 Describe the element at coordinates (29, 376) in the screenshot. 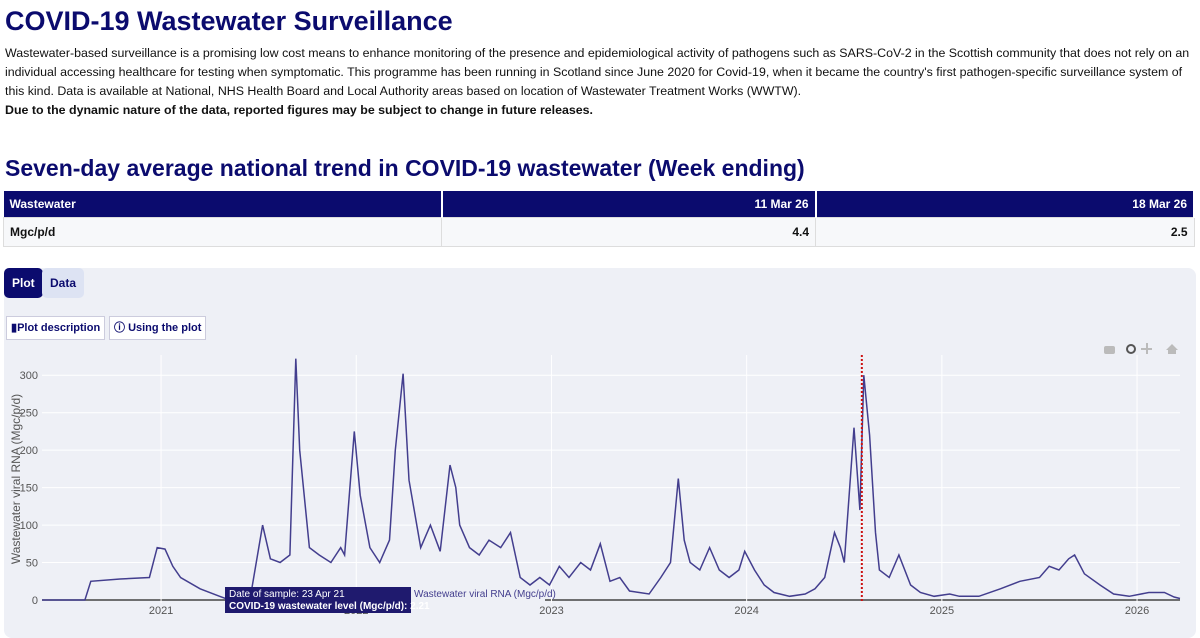

I see `y-tick-label: 300` at that location.